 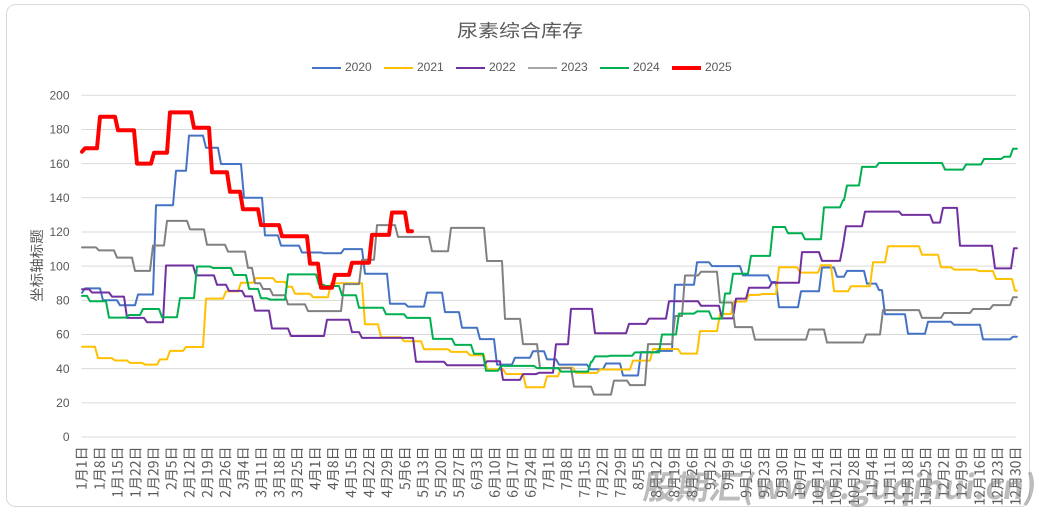 I want to click on svg-text: 2025, so click(x=718, y=67).